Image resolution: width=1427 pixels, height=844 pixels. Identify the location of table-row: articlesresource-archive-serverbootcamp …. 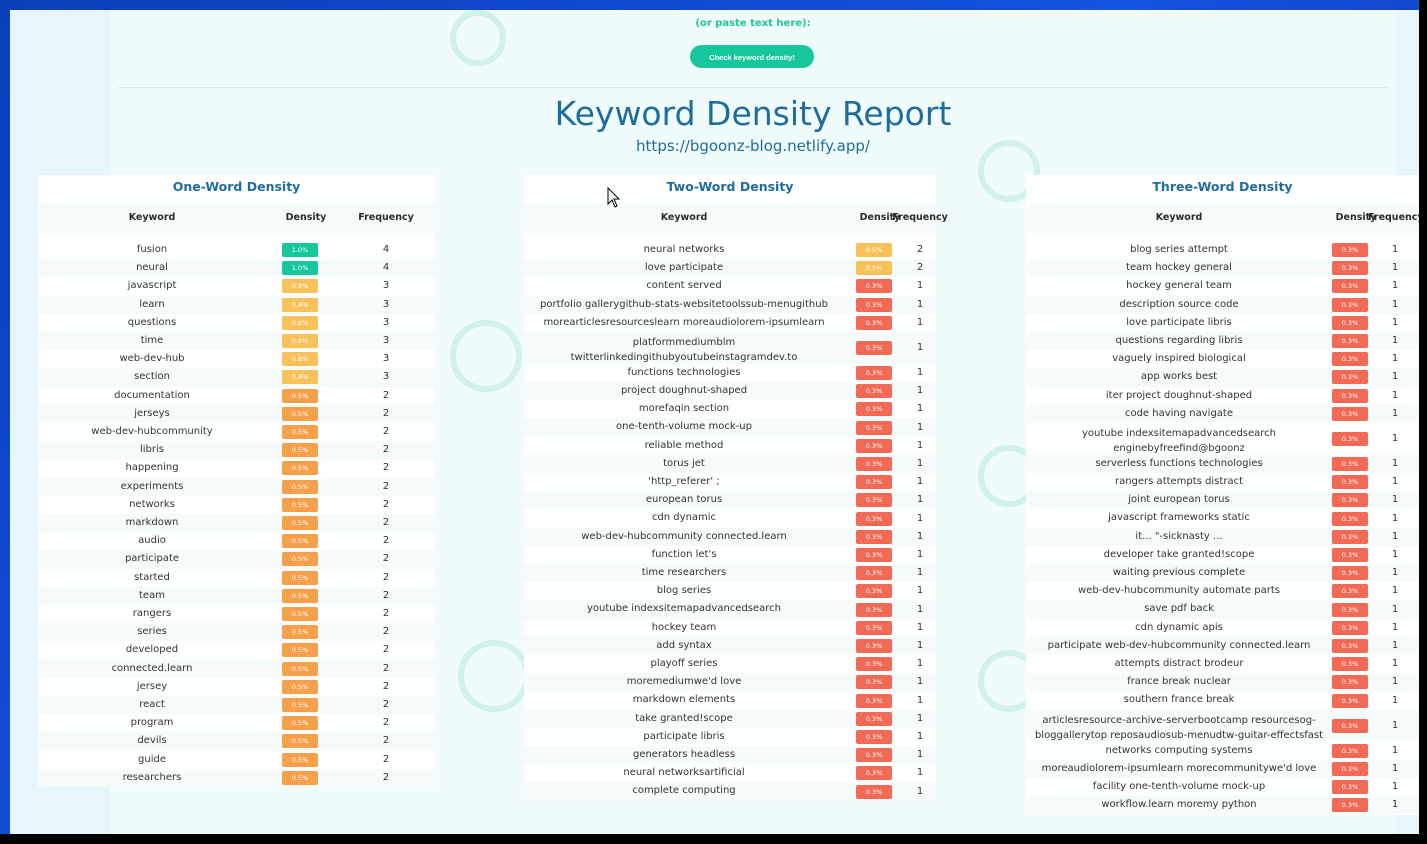
(1222, 725).